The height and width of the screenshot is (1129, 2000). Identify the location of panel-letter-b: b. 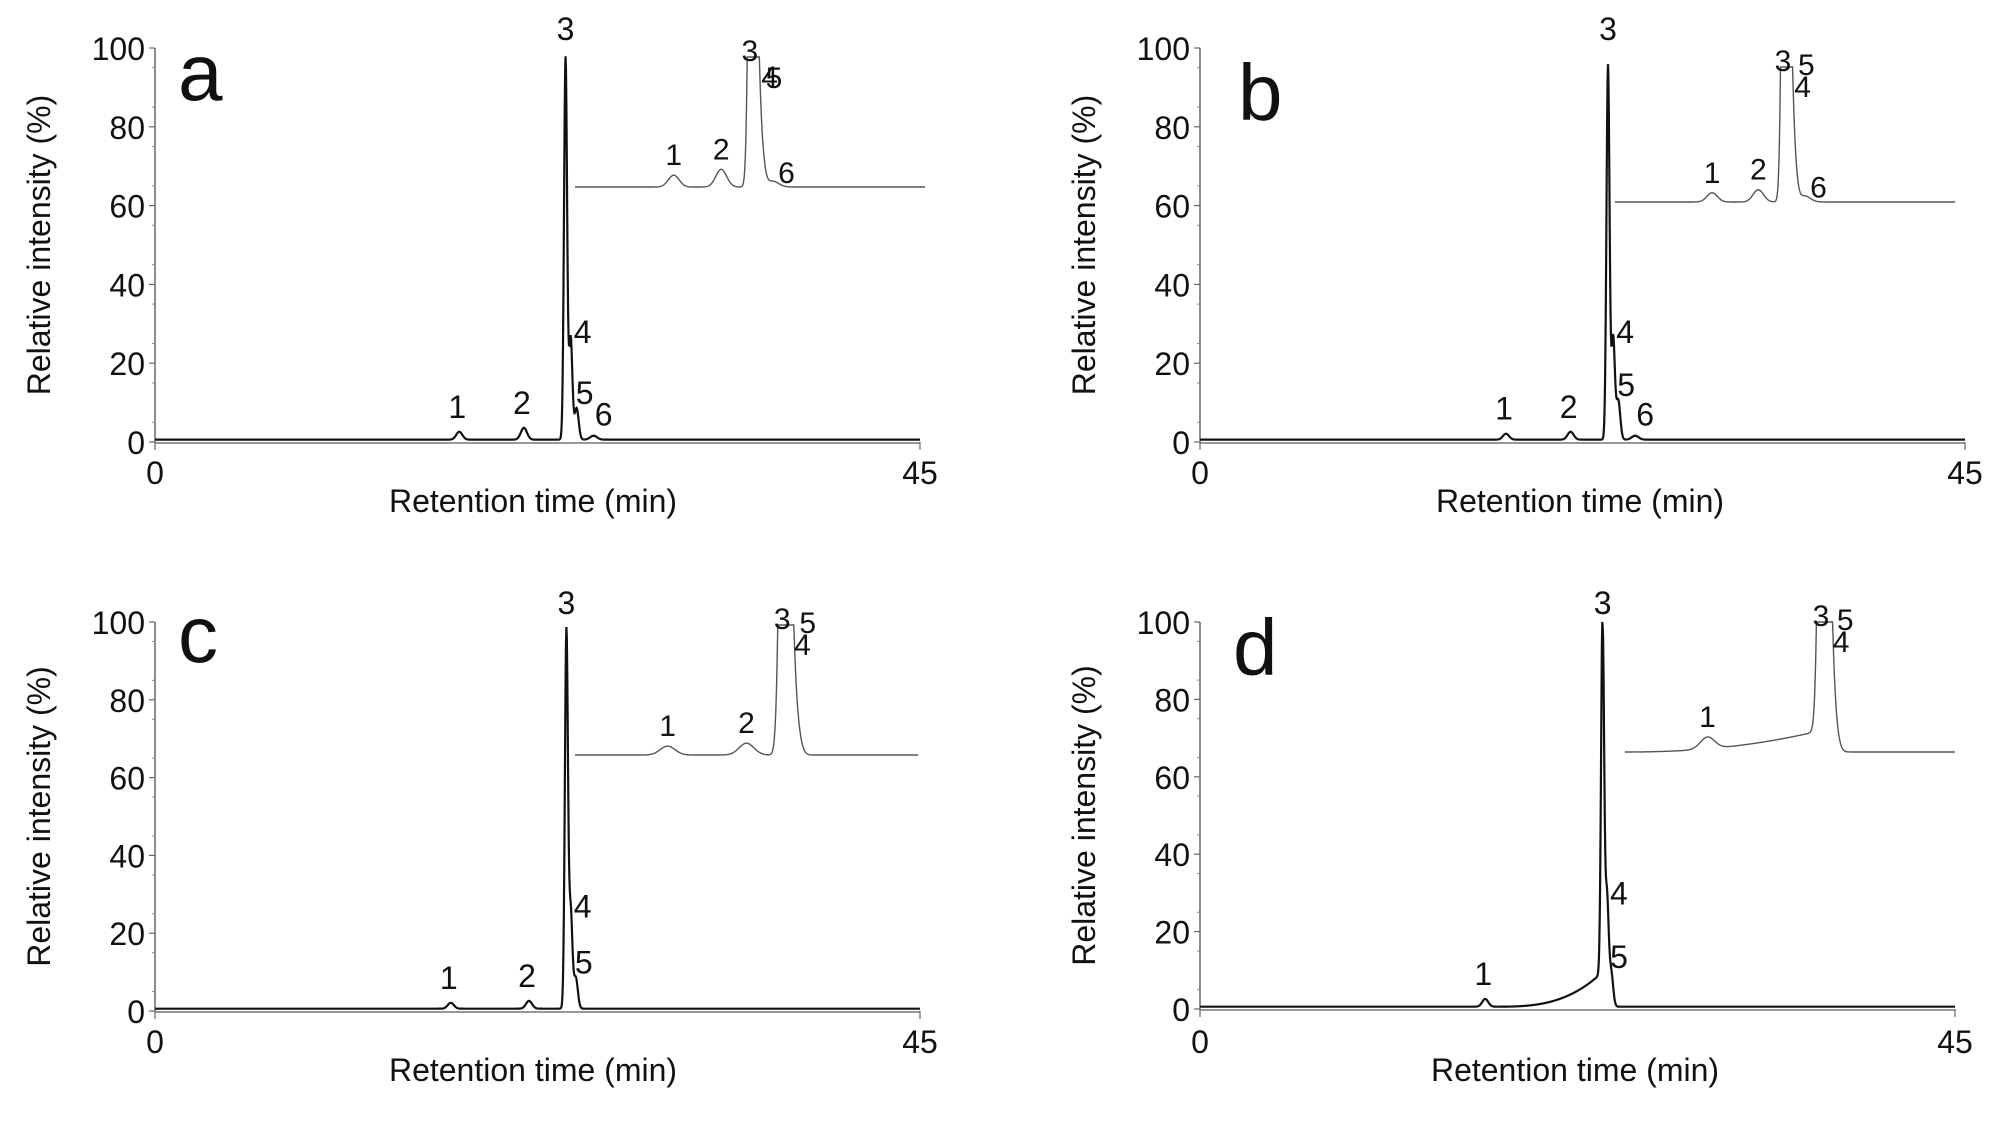
(1260, 92).